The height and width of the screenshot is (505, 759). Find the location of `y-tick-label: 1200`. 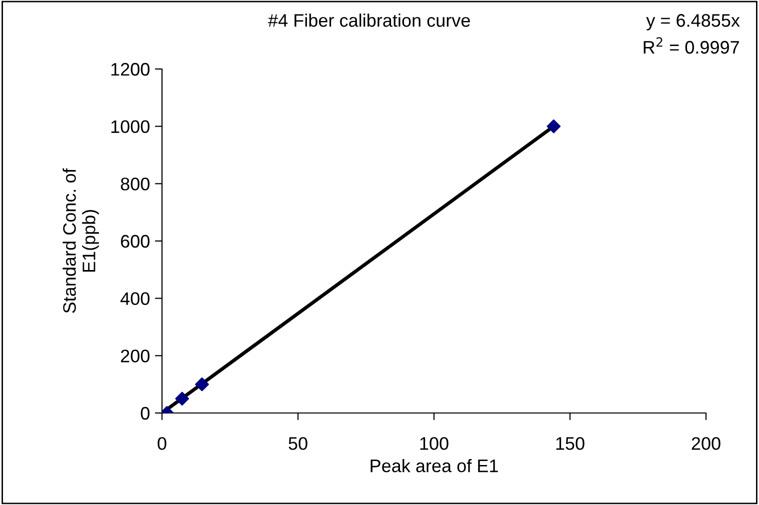

y-tick-label: 1200 is located at coordinates (130, 69).